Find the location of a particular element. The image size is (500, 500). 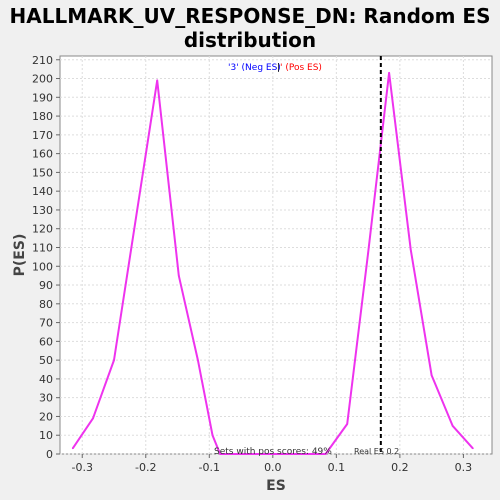

y-tick-label: 160 is located at coordinates (42, 154).